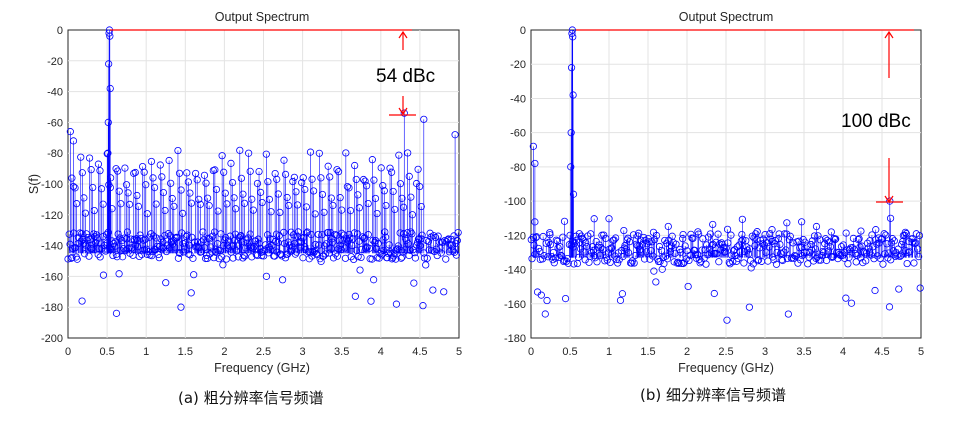 The image size is (971, 421). Describe the element at coordinates (52, 247) in the screenshot. I see `y-tick-label: -140` at that location.